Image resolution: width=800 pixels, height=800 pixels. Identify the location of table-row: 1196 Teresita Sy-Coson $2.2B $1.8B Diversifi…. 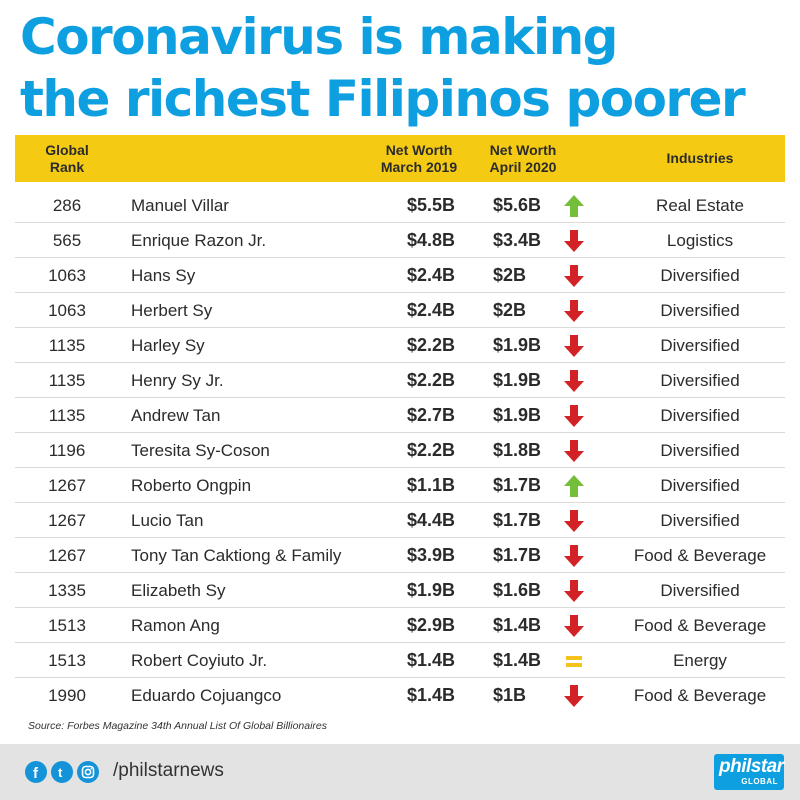
(400, 450).